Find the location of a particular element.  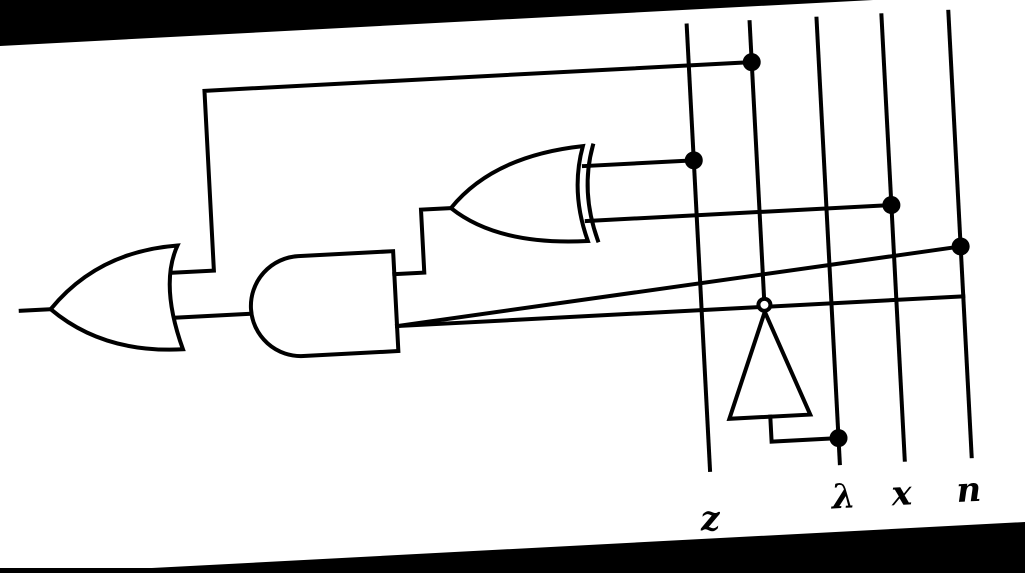

input-line-lambda is located at coordinates (828, 241).